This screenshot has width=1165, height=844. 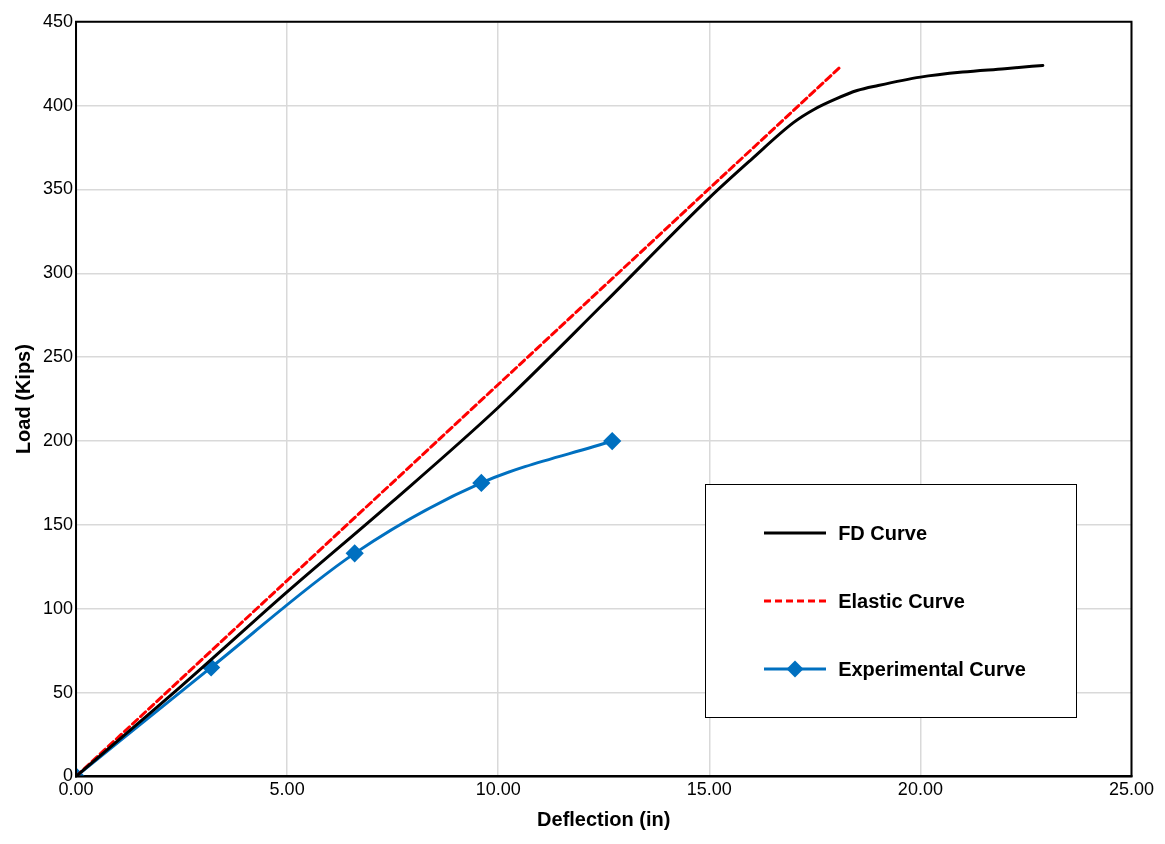 I want to click on x-axis-title: Deflection (in), so click(x=604, y=818).